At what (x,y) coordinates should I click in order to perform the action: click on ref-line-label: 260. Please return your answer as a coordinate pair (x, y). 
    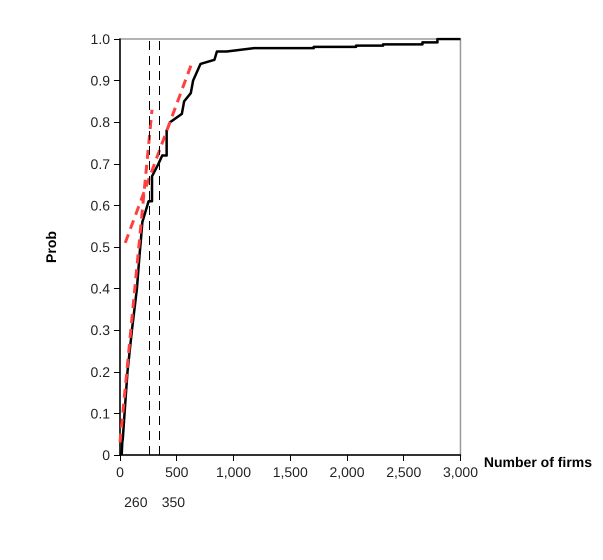
    Looking at the image, I should click on (136, 502).